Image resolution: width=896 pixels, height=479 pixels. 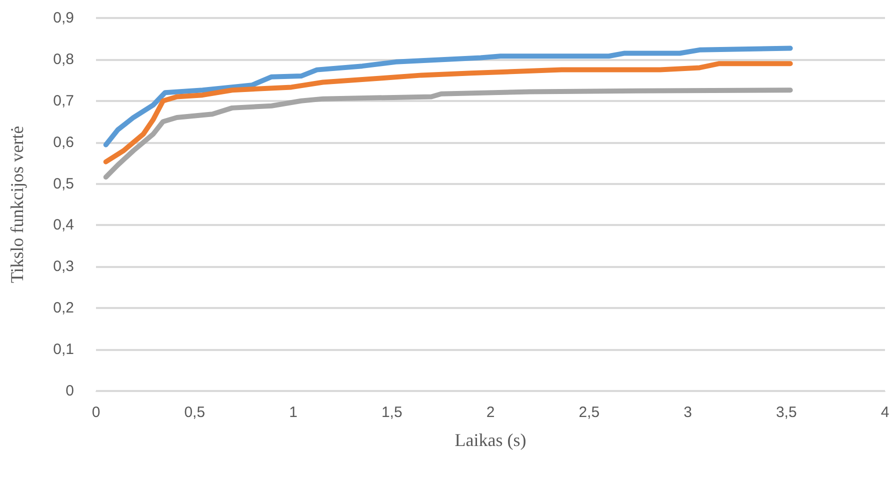 I want to click on x-tick-label: 3, so click(x=688, y=412).